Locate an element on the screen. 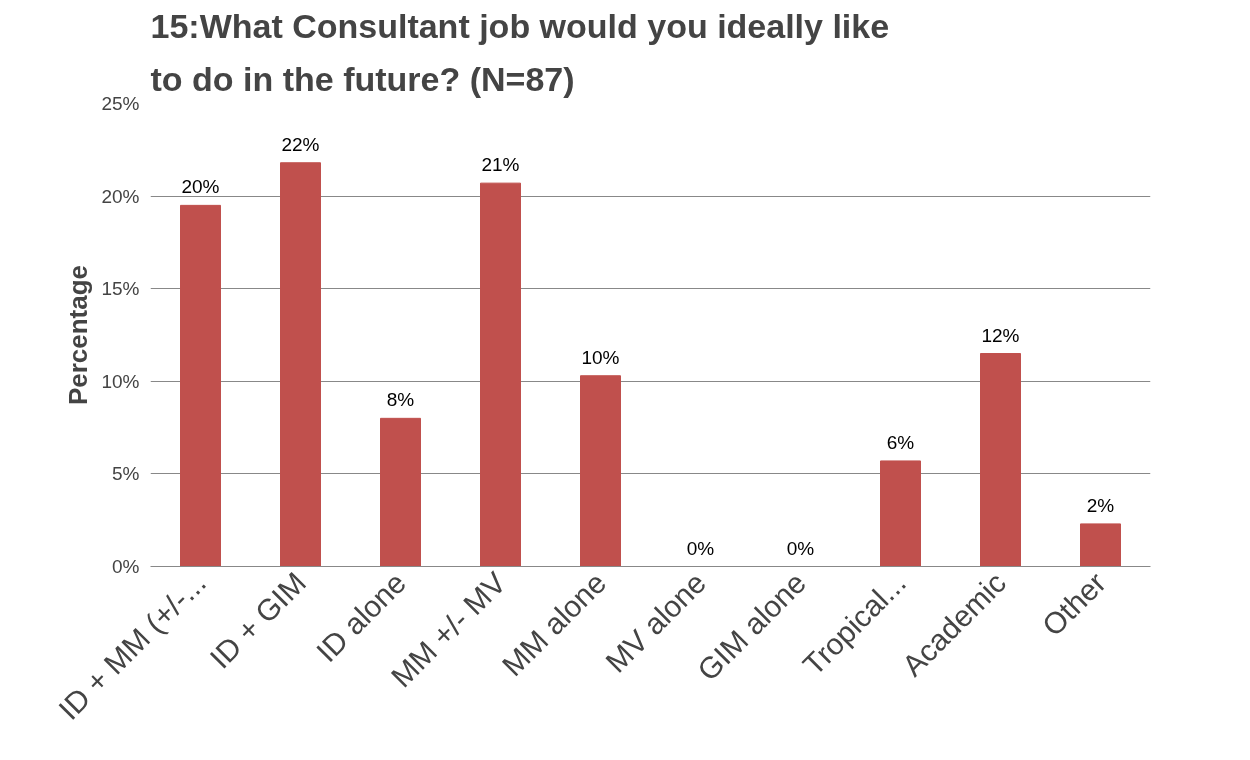  data-label: 12% is located at coordinates (1000, 335).